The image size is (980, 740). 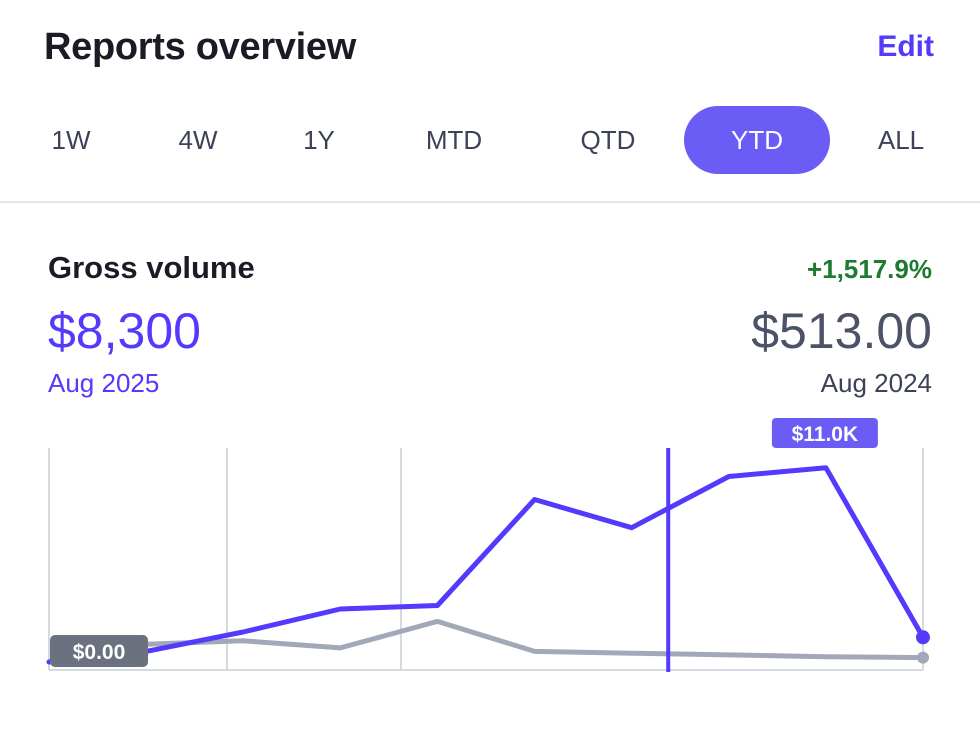 What do you see at coordinates (490, 141) in the screenshot?
I see `period-tabs: 1W 4W 1Y MTD QTD YTD ALL` at bounding box center [490, 141].